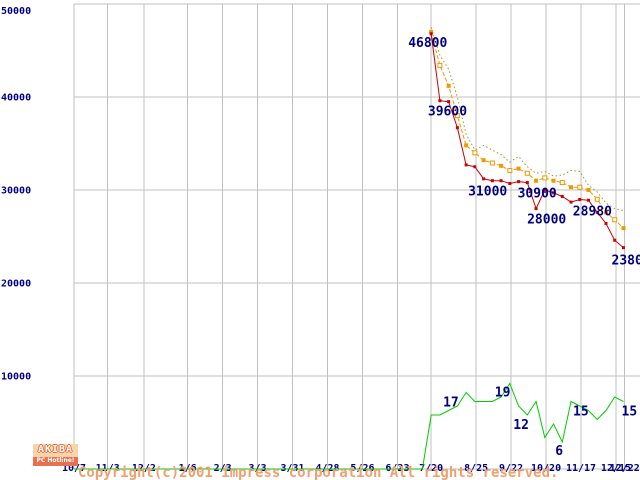 Image resolution: width=640 pixels, height=480 pixels. What do you see at coordinates (431, 468) in the screenshot?
I see `x-tick-label: 7/20` at bounding box center [431, 468].